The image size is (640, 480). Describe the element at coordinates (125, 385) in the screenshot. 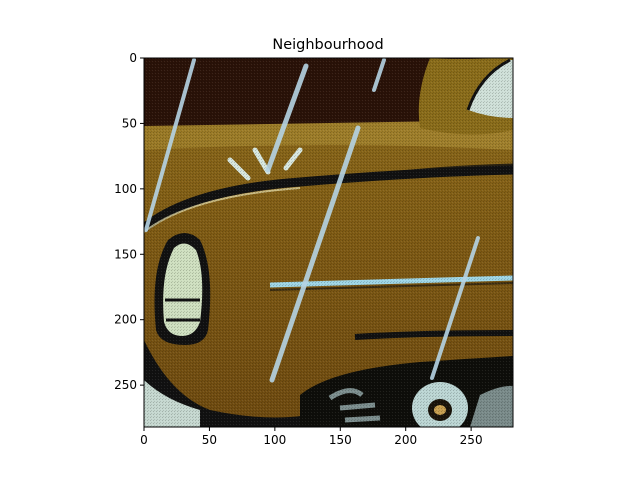

I see `y-tick-label: 250` at that location.